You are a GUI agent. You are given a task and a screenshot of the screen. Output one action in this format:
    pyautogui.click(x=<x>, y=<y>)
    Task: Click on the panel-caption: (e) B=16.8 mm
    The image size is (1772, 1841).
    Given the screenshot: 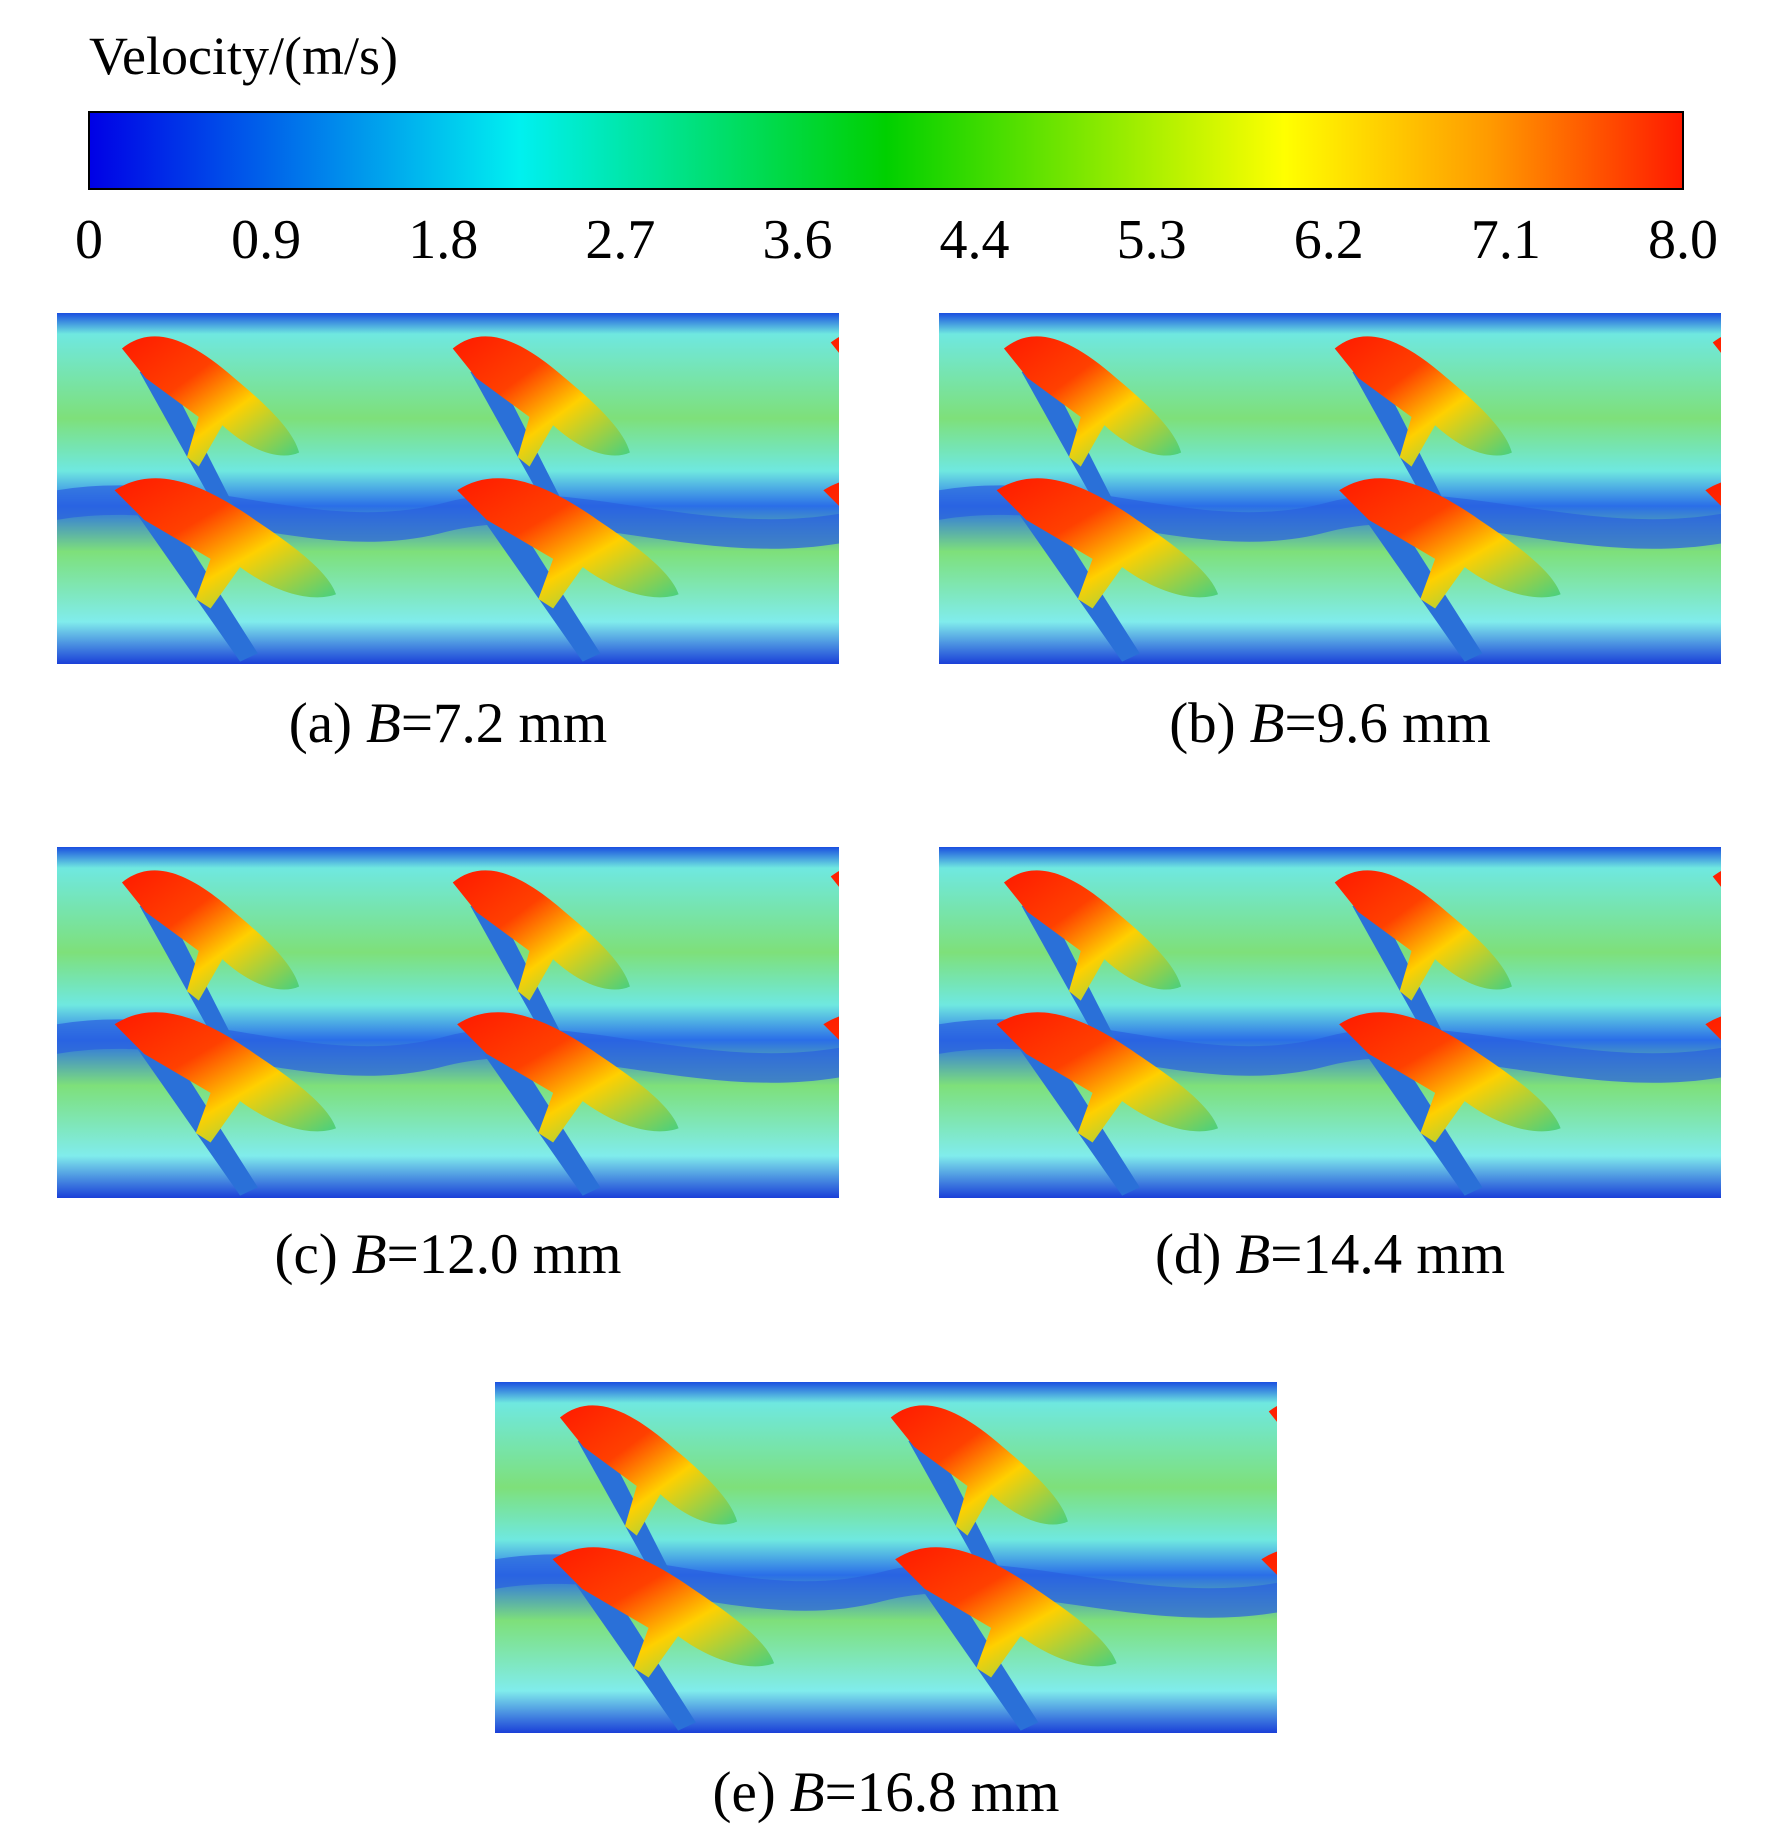 What is the action you would take?
    pyautogui.click(x=886, y=1792)
    